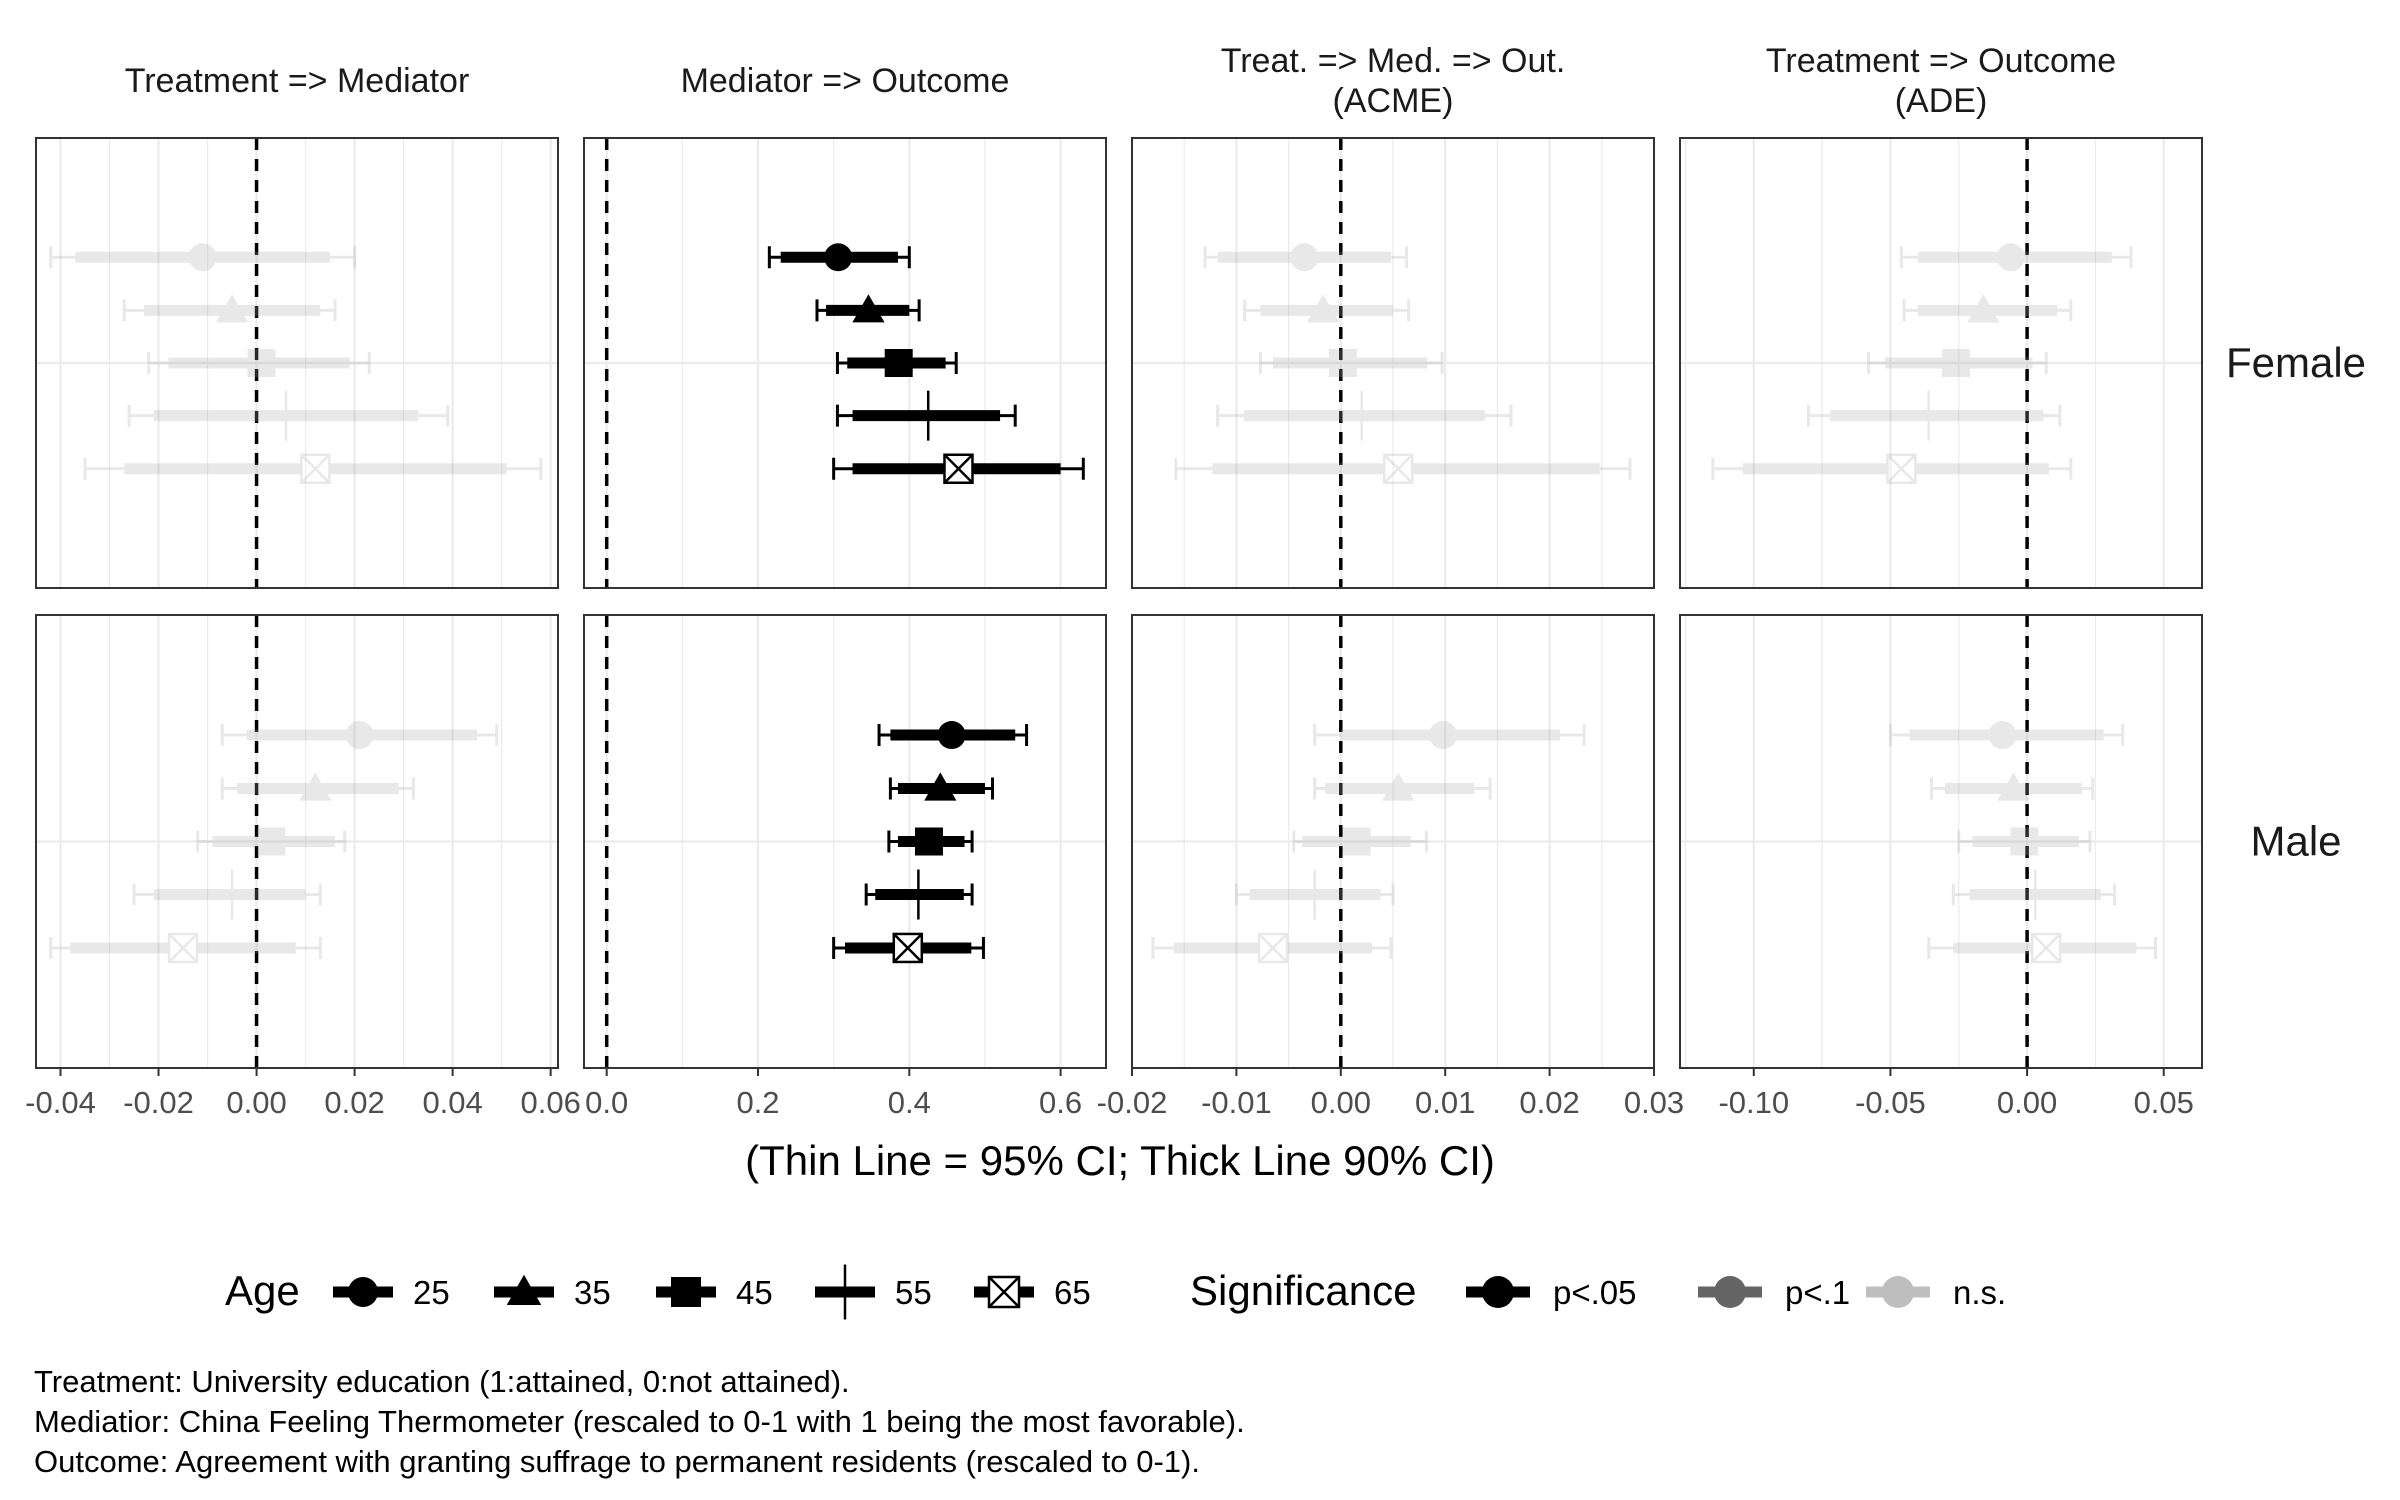 The image size is (2400, 1500). What do you see at coordinates (2295, 841) in the screenshot?
I see `row-strip-label: Male` at bounding box center [2295, 841].